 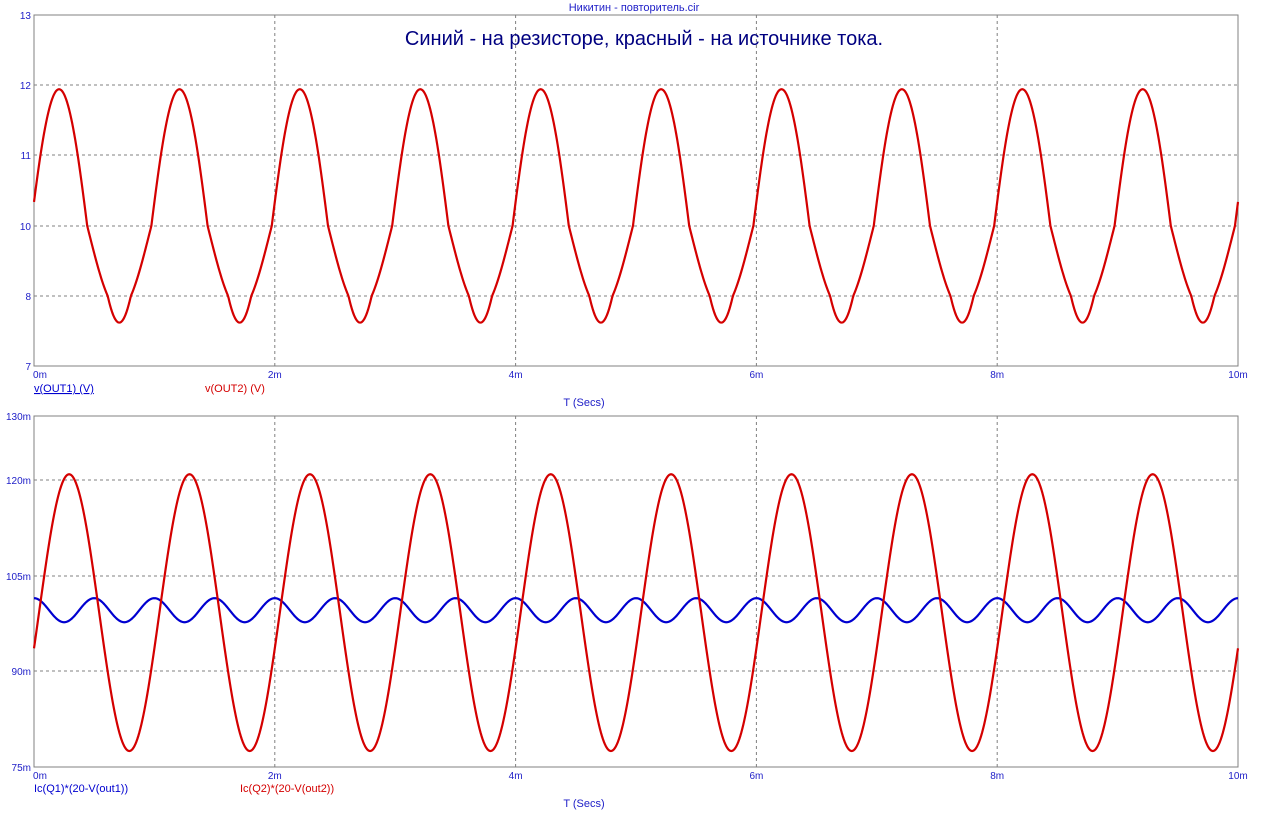 What do you see at coordinates (640, 776) in the screenshot?
I see `bottom-chart-x-ticks: 0m 2m 4m 6m 8m 10m` at bounding box center [640, 776].